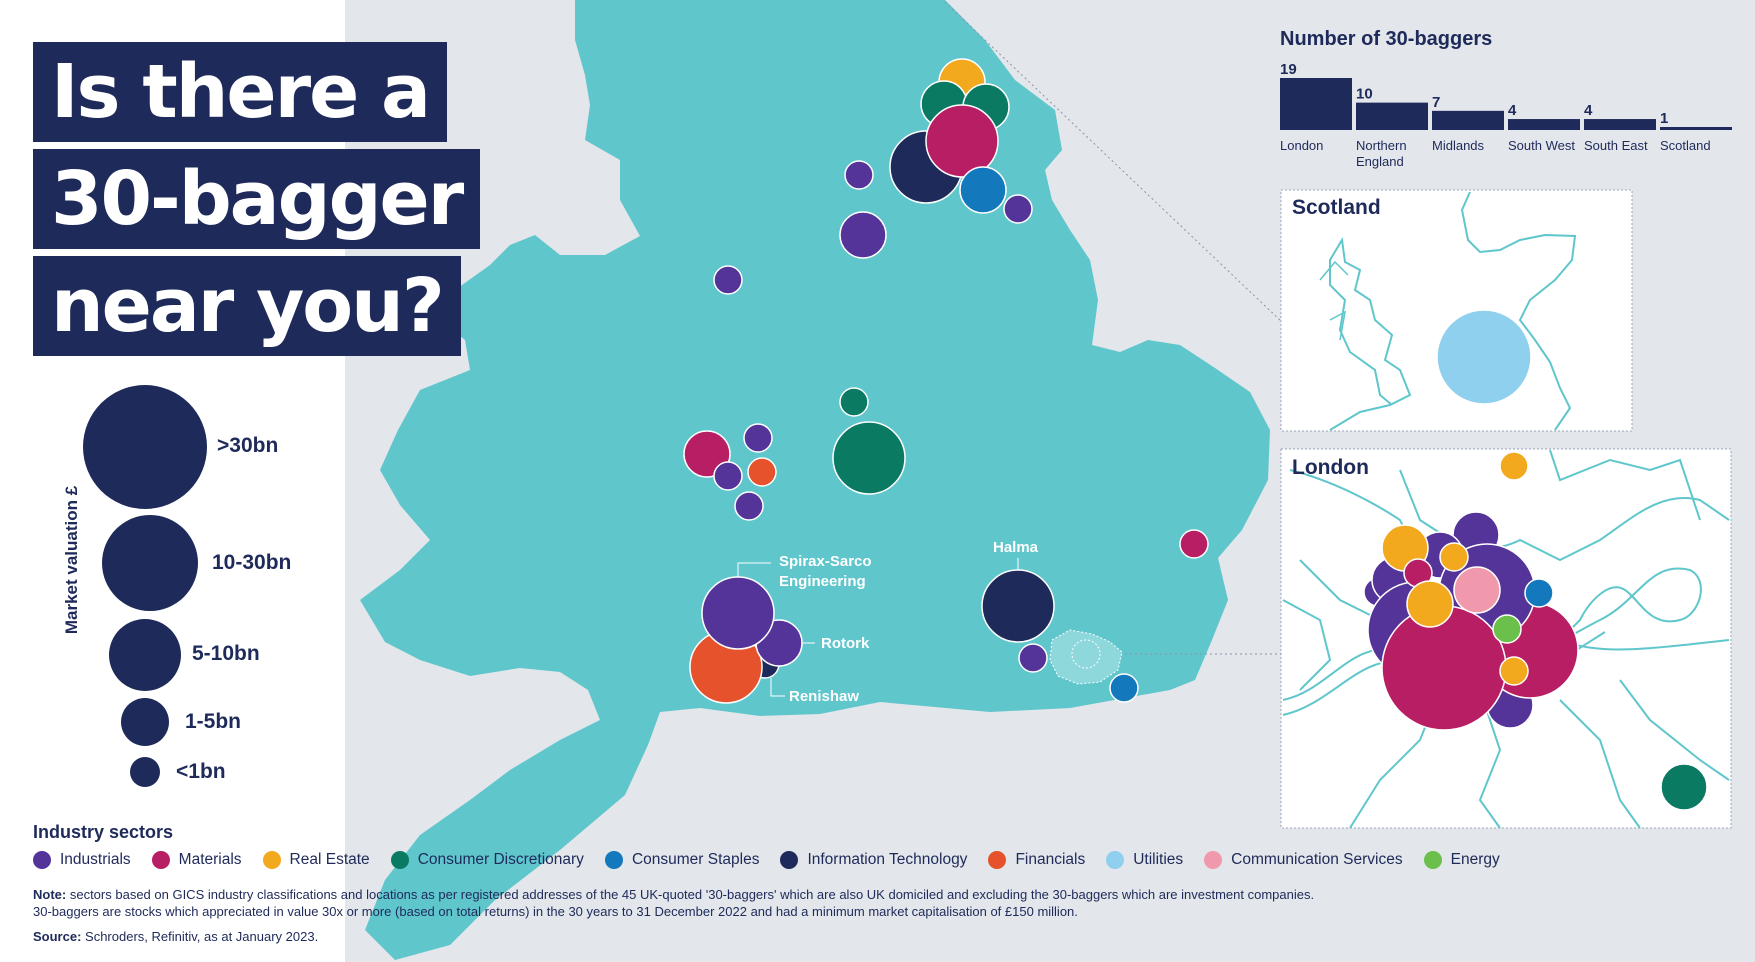 This screenshot has width=1755, height=962. Describe the element at coordinates (738, 613) in the screenshot. I see `bubble-industrials-spirax-sarco` at that location.